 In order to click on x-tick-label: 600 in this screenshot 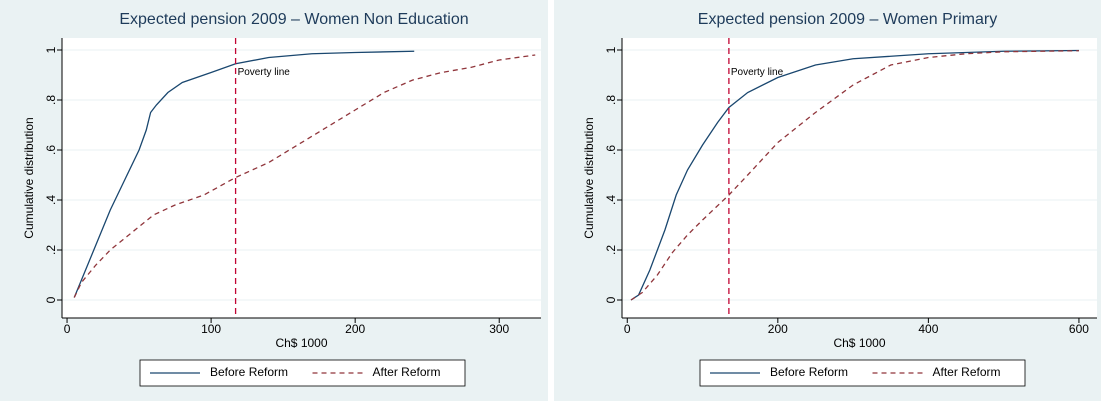, I will do `click(1079, 329)`.